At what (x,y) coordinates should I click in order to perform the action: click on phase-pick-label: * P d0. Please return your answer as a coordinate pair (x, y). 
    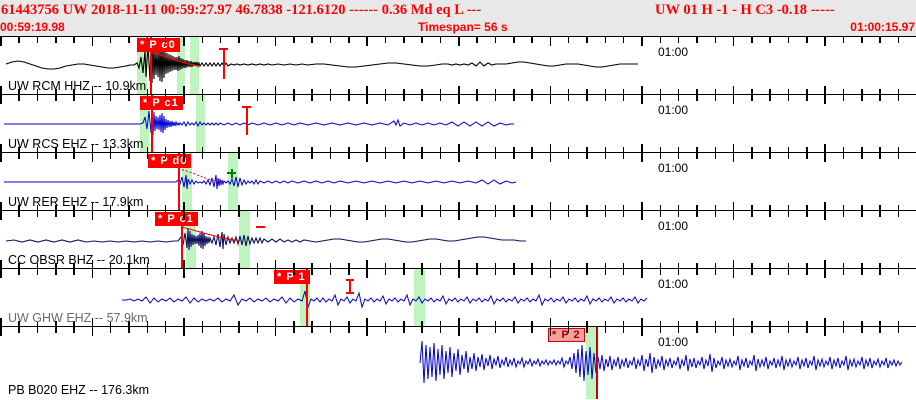
    Looking at the image, I should click on (170, 161).